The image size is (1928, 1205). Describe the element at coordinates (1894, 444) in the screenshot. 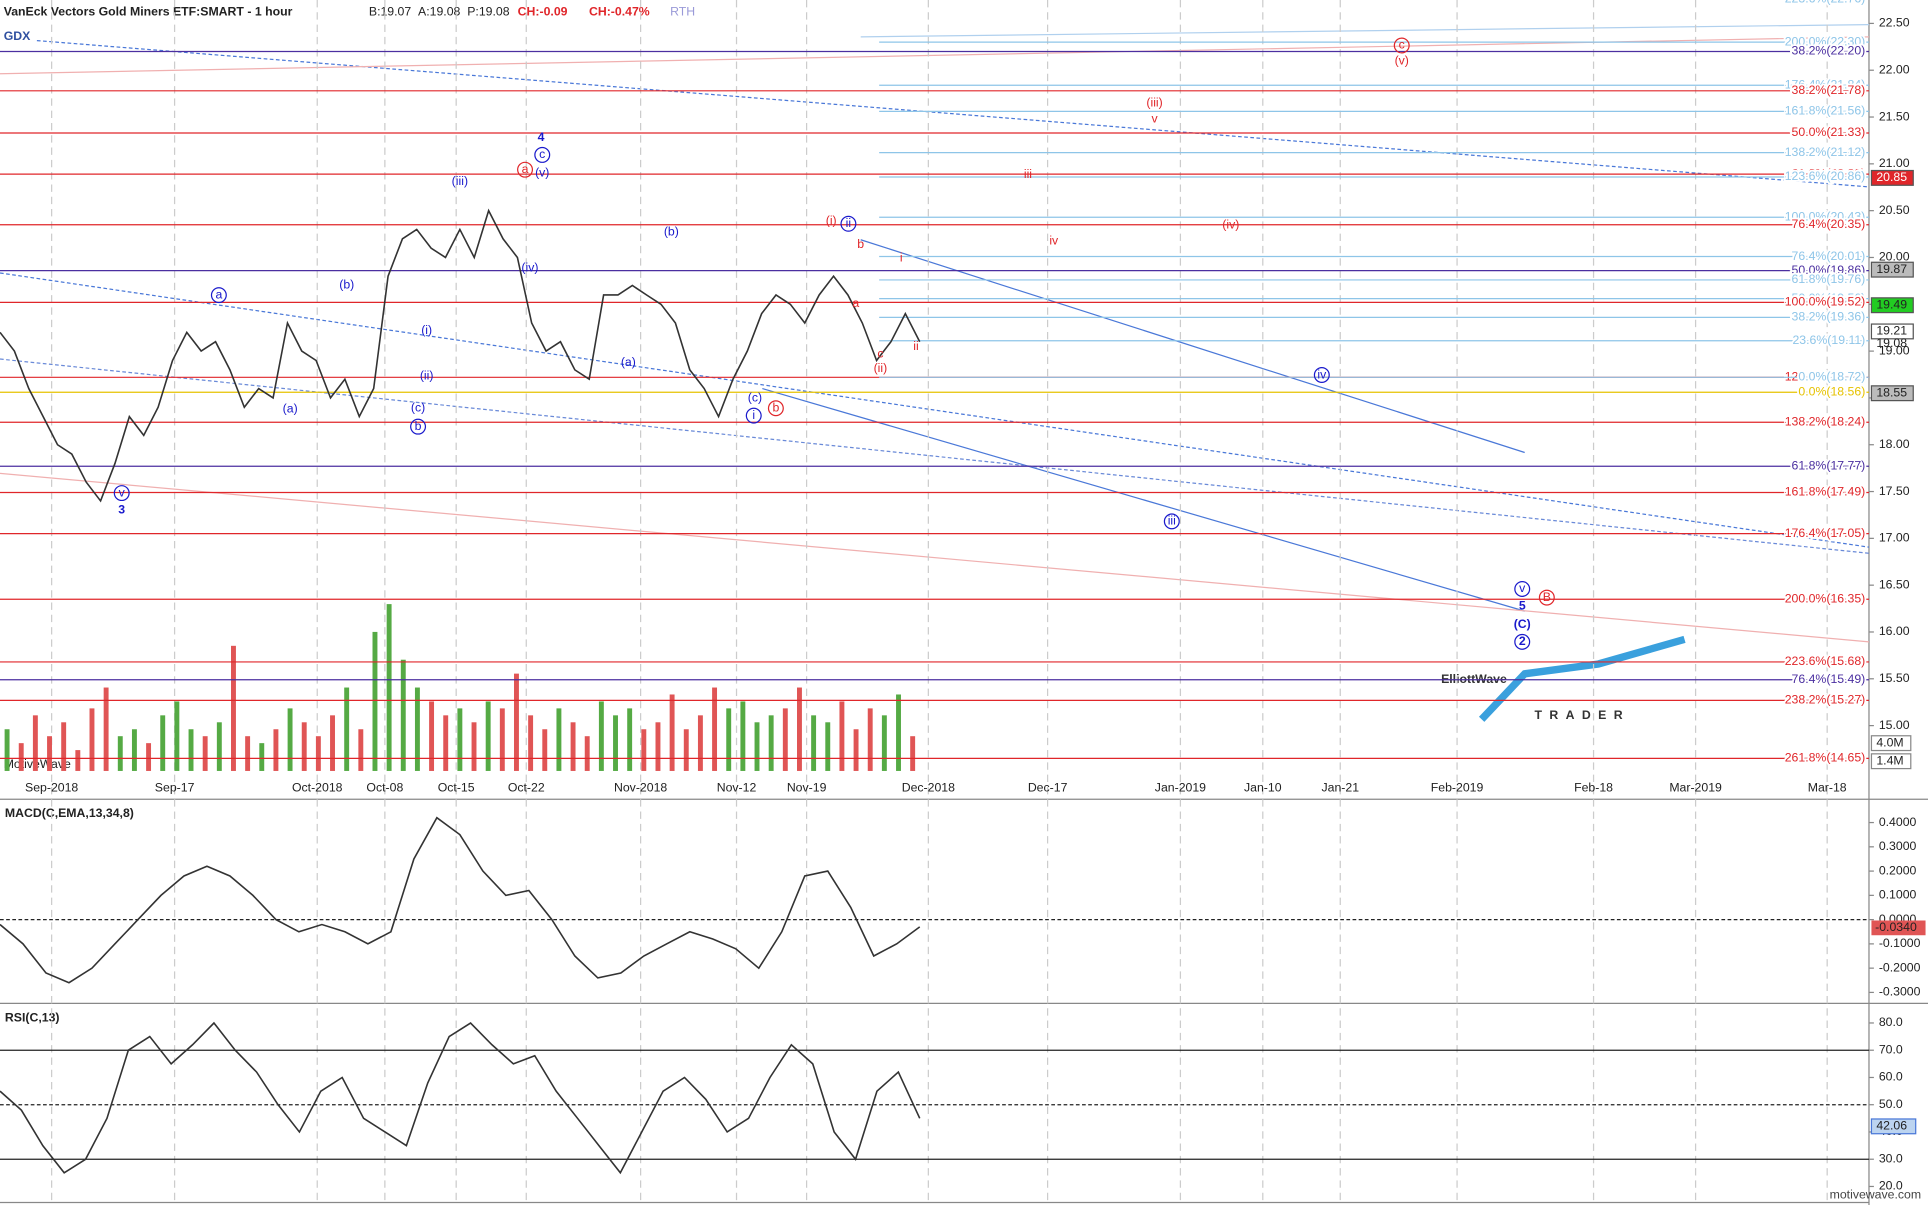

I see `y-tick-label: 18.00` at that location.